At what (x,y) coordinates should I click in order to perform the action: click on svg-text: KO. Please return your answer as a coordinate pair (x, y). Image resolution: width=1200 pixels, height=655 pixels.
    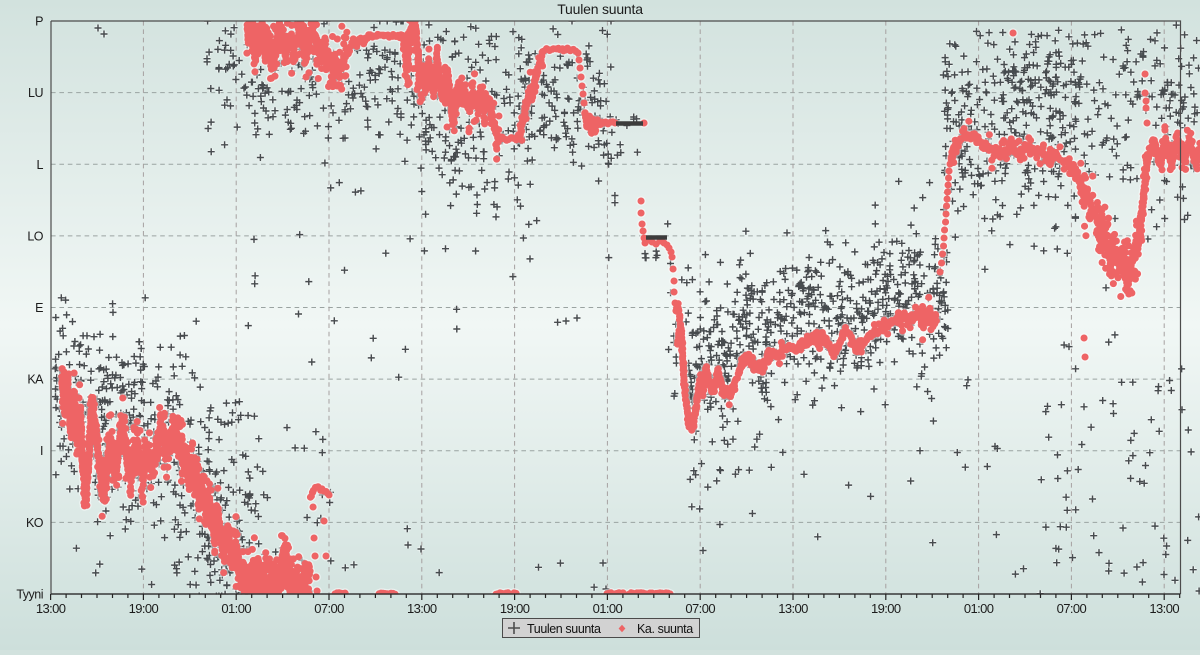
    Looking at the image, I should click on (35, 523).